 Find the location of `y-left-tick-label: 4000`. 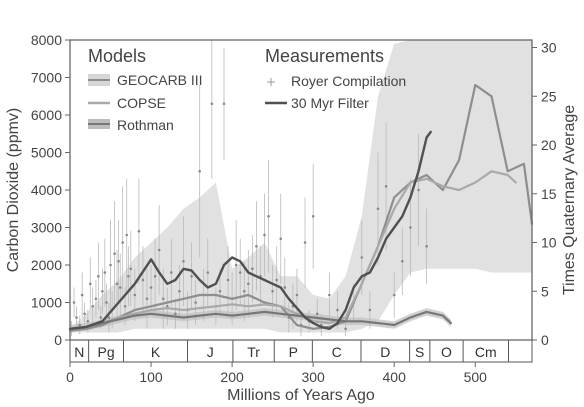

y-left-tick-label: 4000 is located at coordinates (46, 190).